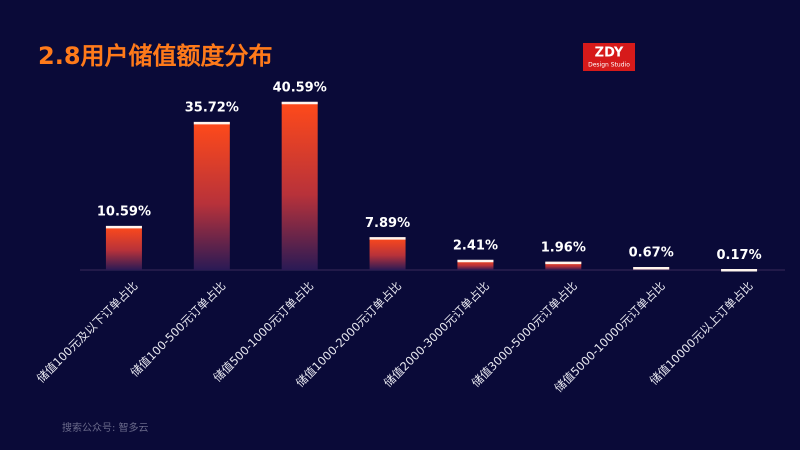 The width and height of the screenshot is (800, 450). What do you see at coordinates (105, 427) in the screenshot?
I see `footer: 搜索公众号: 智多云` at bounding box center [105, 427].